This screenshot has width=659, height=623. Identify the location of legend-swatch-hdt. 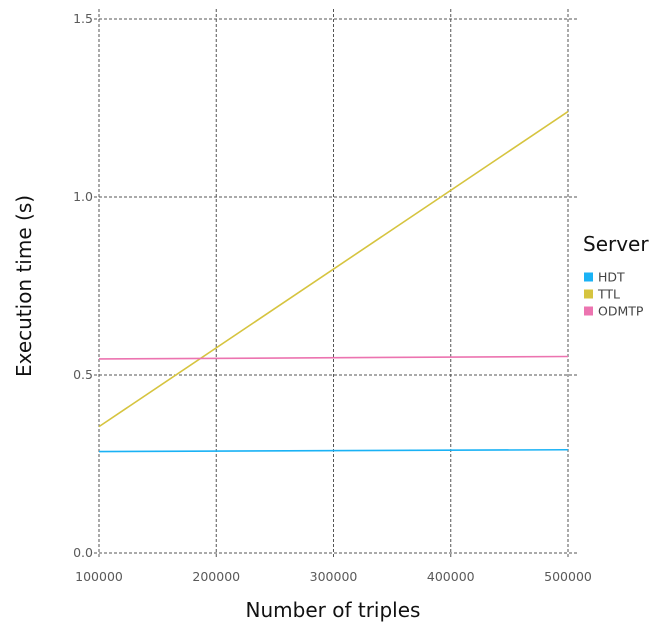
(588, 277).